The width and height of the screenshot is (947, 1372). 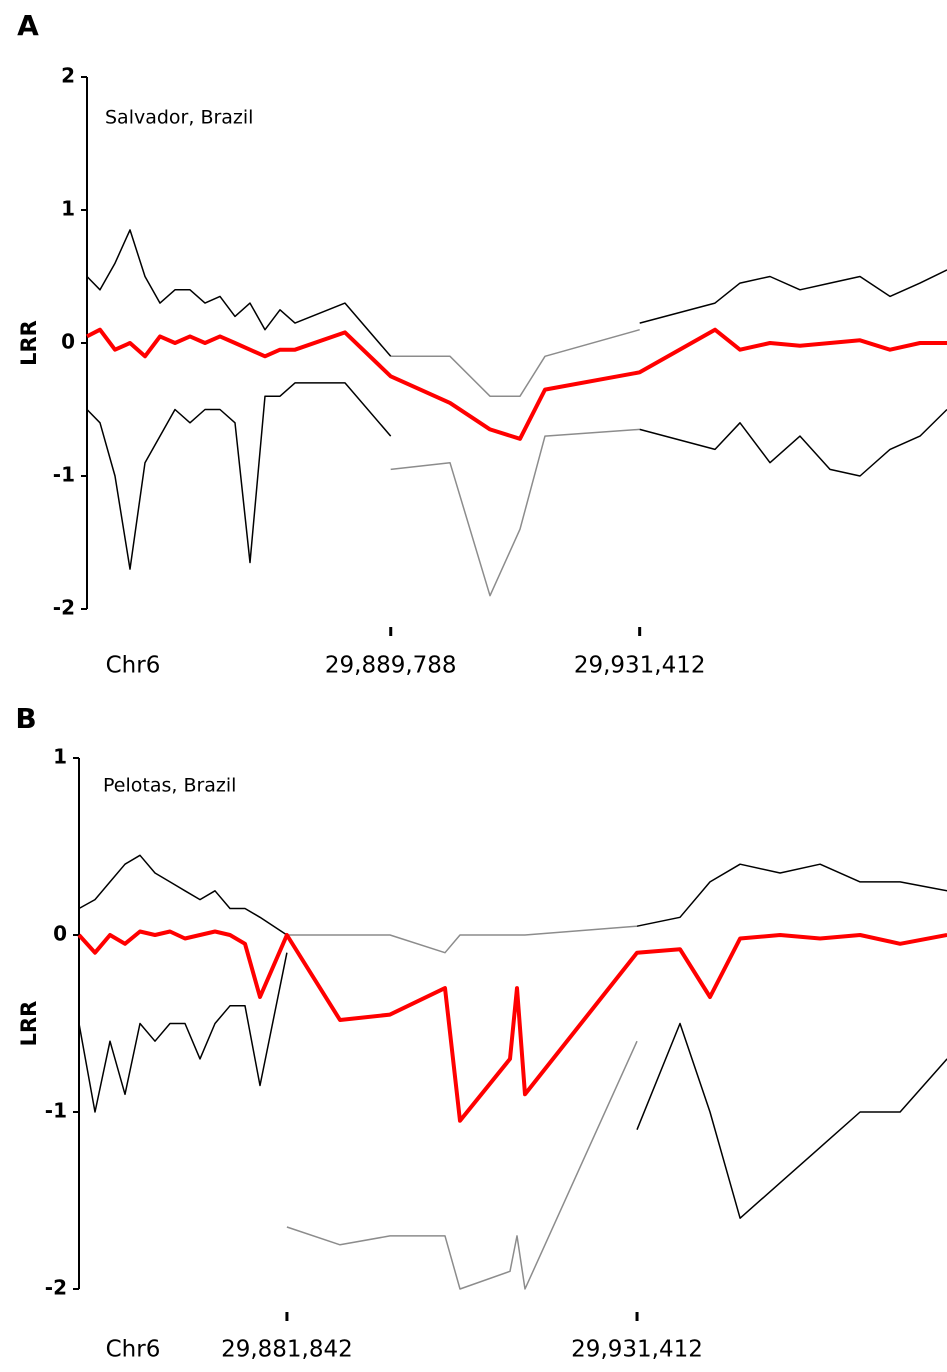 I want to click on annotation: Pelotas, Brazil, so click(x=169, y=786).